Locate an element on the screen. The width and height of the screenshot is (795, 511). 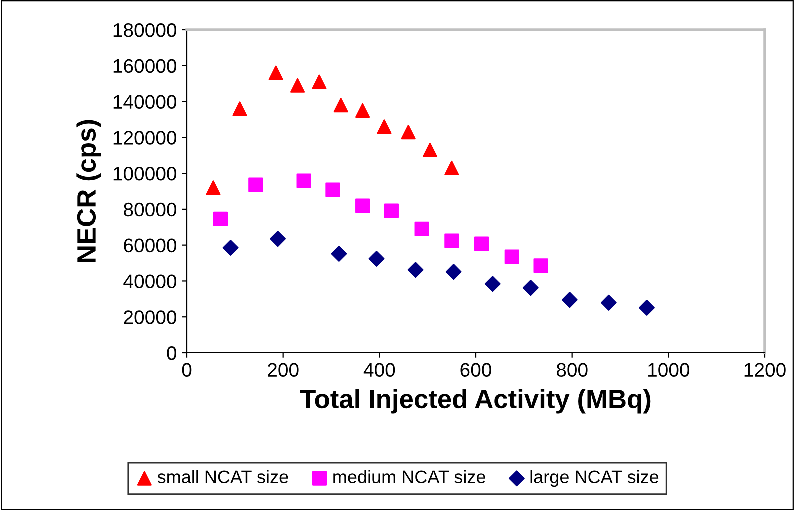
y-tick-label: 0 is located at coordinates (172, 353).